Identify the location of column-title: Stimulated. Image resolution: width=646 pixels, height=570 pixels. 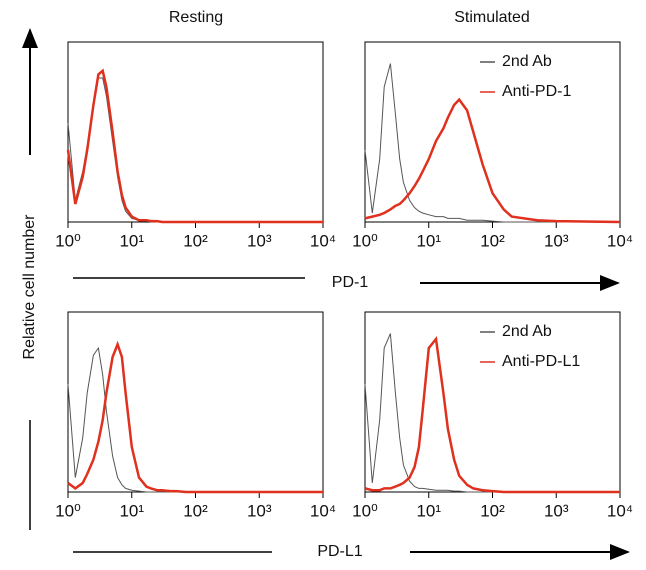
(492, 17).